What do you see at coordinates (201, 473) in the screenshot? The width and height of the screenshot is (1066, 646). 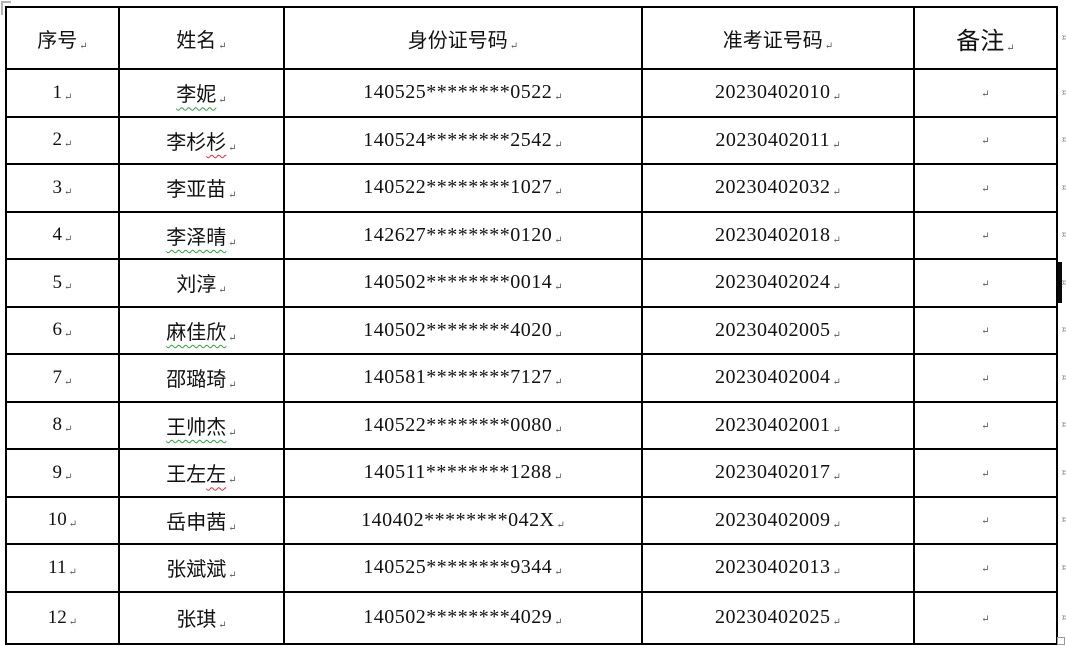 I see `cell-name: 王左左 ↵` at bounding box center [201, 473].